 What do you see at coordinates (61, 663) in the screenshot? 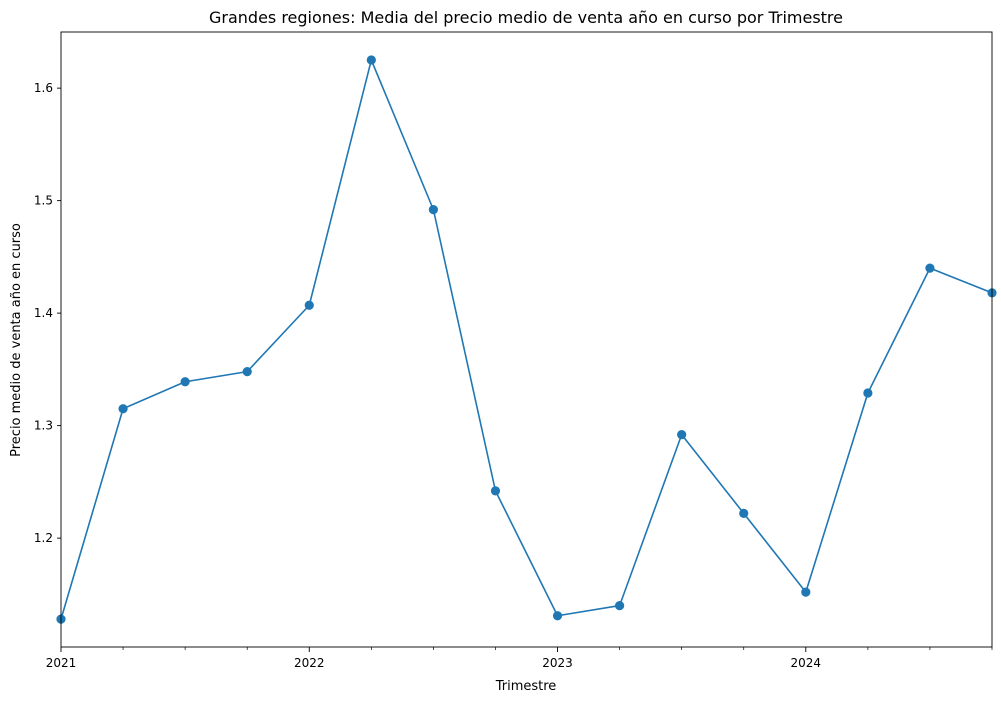
I see `x-tick-label: 2021` at bounding box center [61, 663].